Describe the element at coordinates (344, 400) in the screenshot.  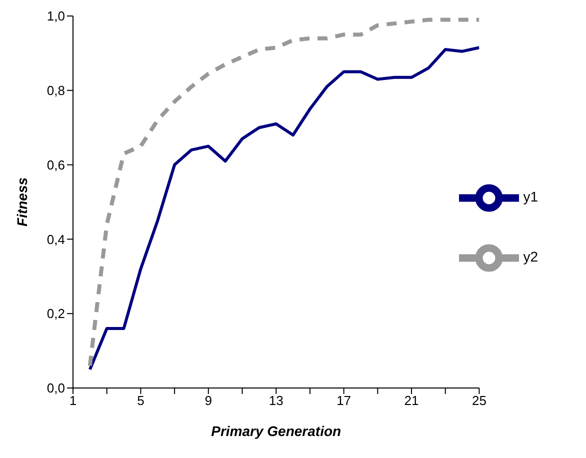
I see `x-tick-label: 17` at that location.